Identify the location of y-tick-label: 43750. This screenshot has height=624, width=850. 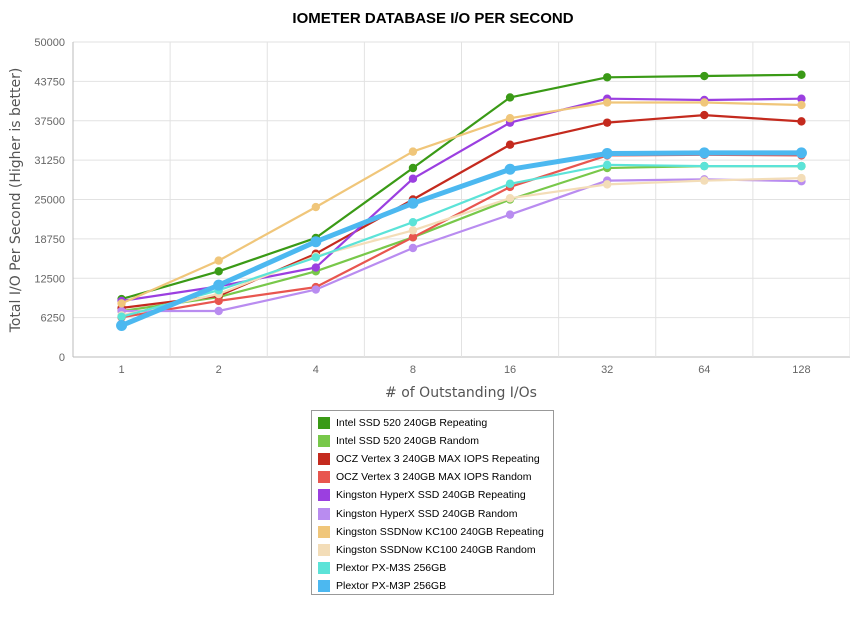
(49, 82).